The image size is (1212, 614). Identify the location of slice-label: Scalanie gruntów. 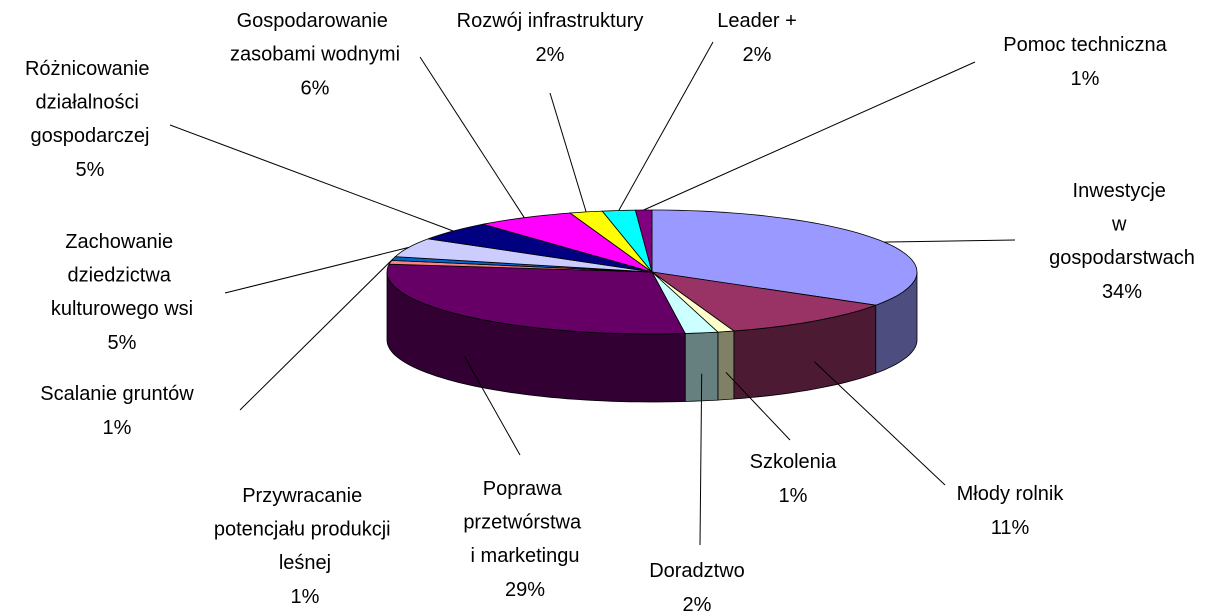
(117, 394).